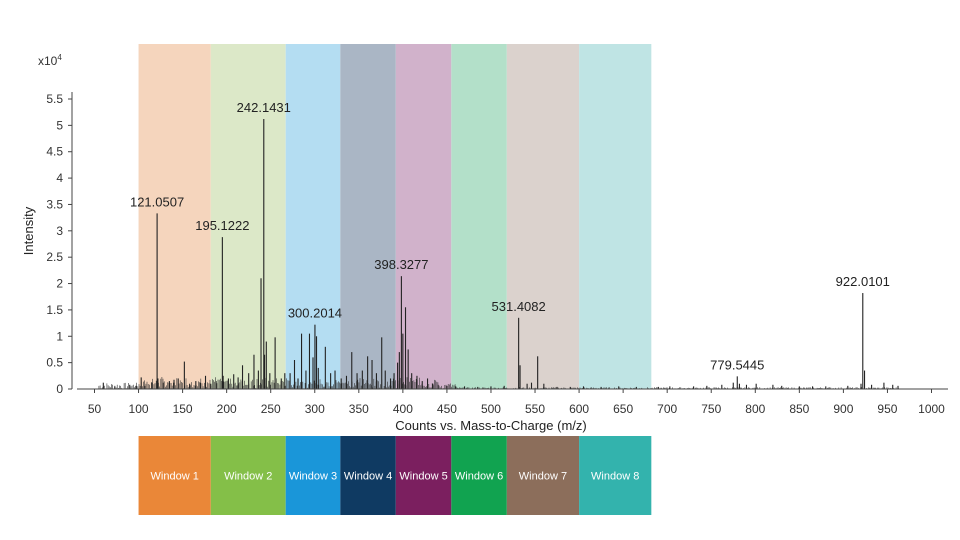  I want to click on y-tick-label: 0, so click(59, 389).